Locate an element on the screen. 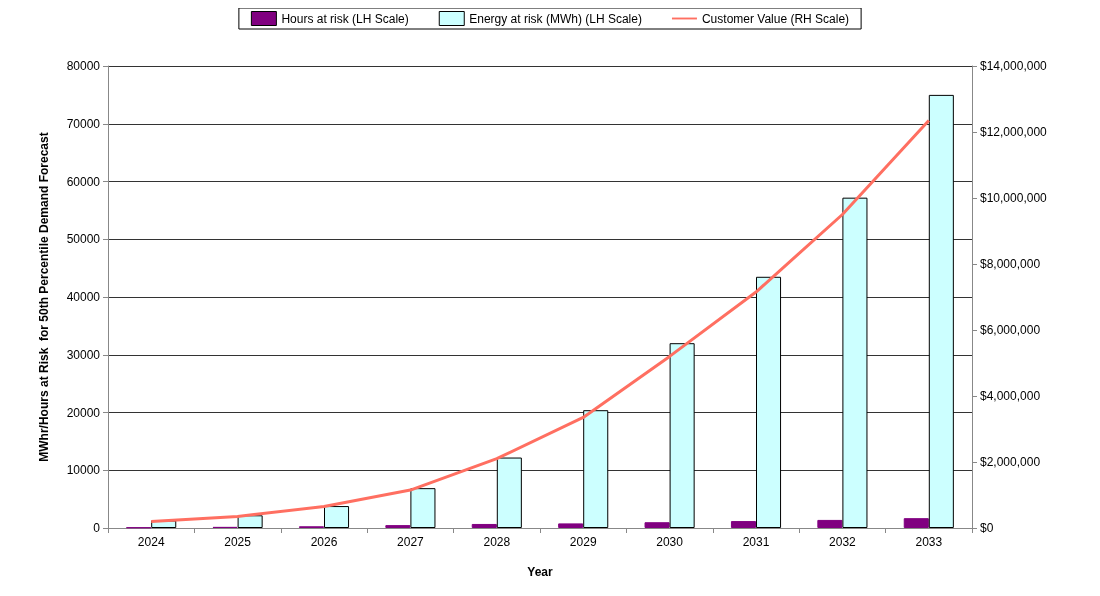 Image resolution: width=1100 pixels, height=596 pixels. x-tick-label: 2029 is located at coordinates (583, 542).